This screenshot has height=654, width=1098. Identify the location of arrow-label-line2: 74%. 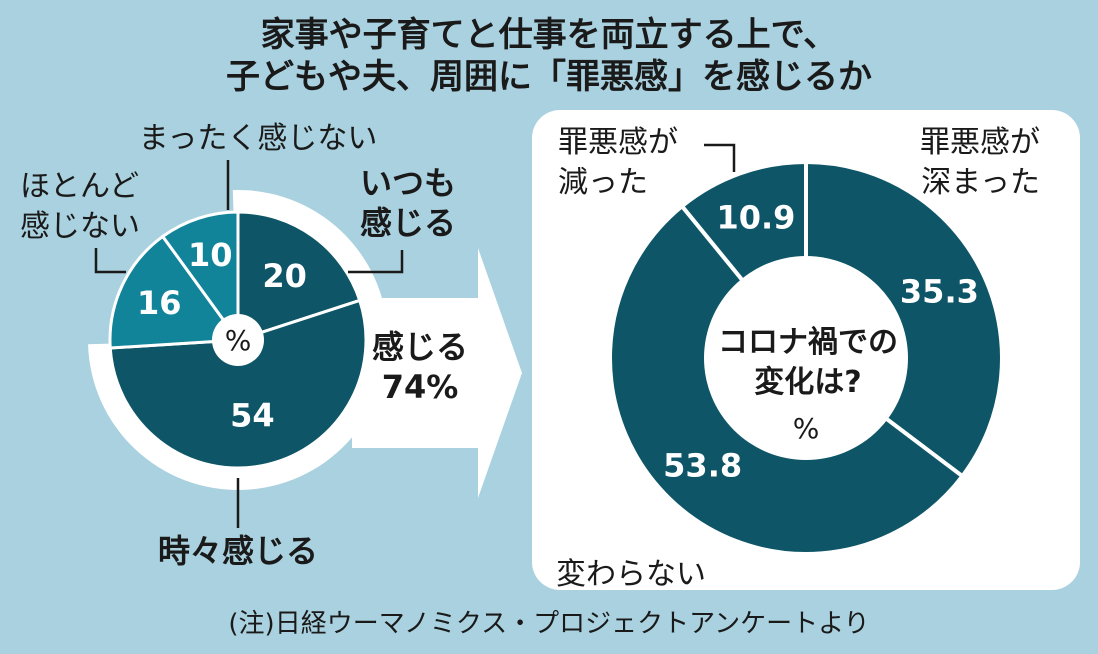
(420, 387).